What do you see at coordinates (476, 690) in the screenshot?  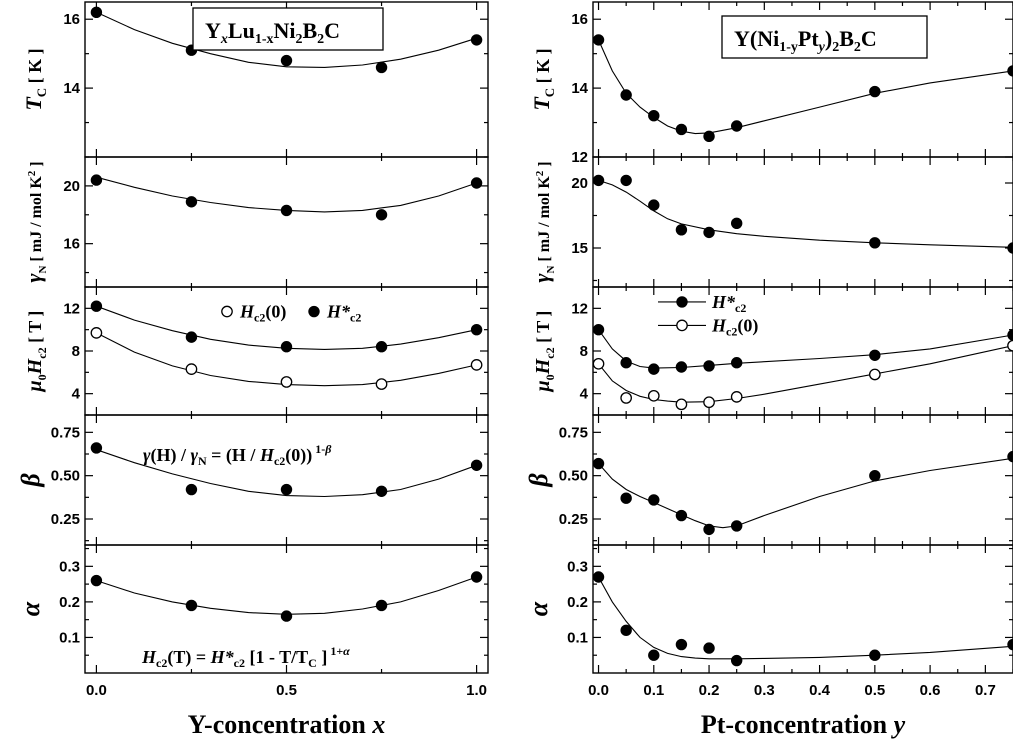 I see `x-tick-label: 1.0` at bounding box center [476, 690].